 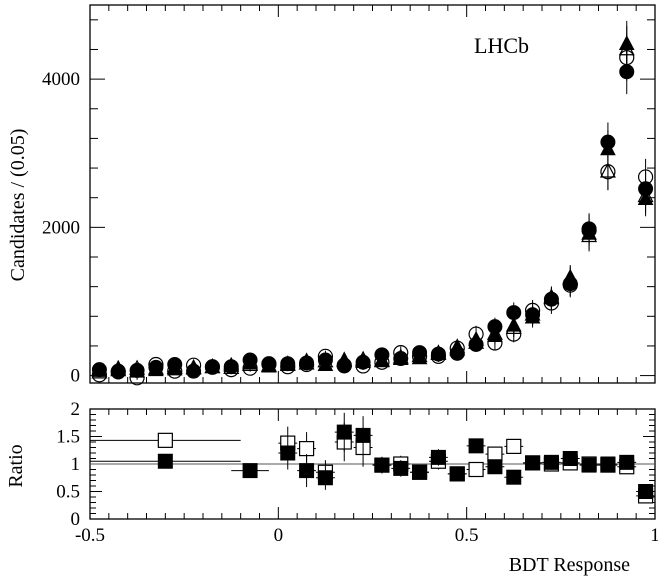 What do you see at coordinates (467, 535) in the screenshot?
I see `x-tick-label: 0.5` at bounding box center [467, 535].